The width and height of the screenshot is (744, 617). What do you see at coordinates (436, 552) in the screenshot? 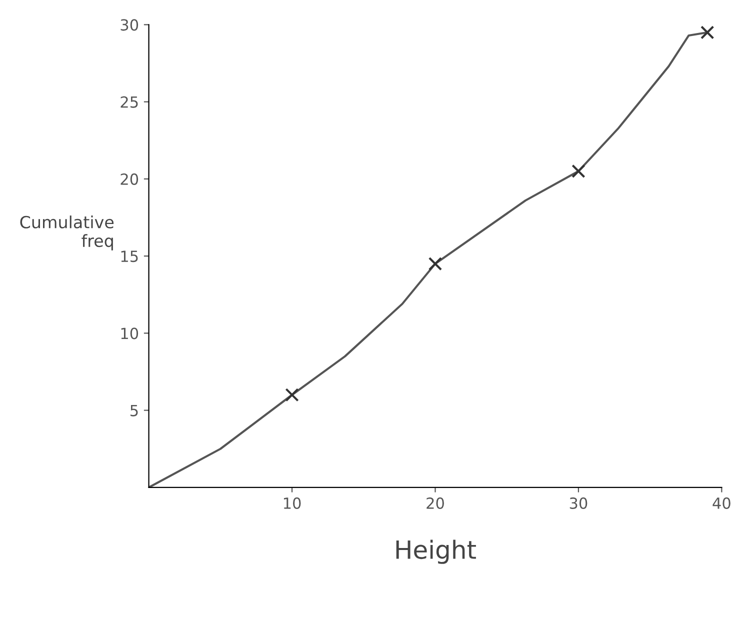
I see `x-axis-title: Height` at bounding box center [436, 552].